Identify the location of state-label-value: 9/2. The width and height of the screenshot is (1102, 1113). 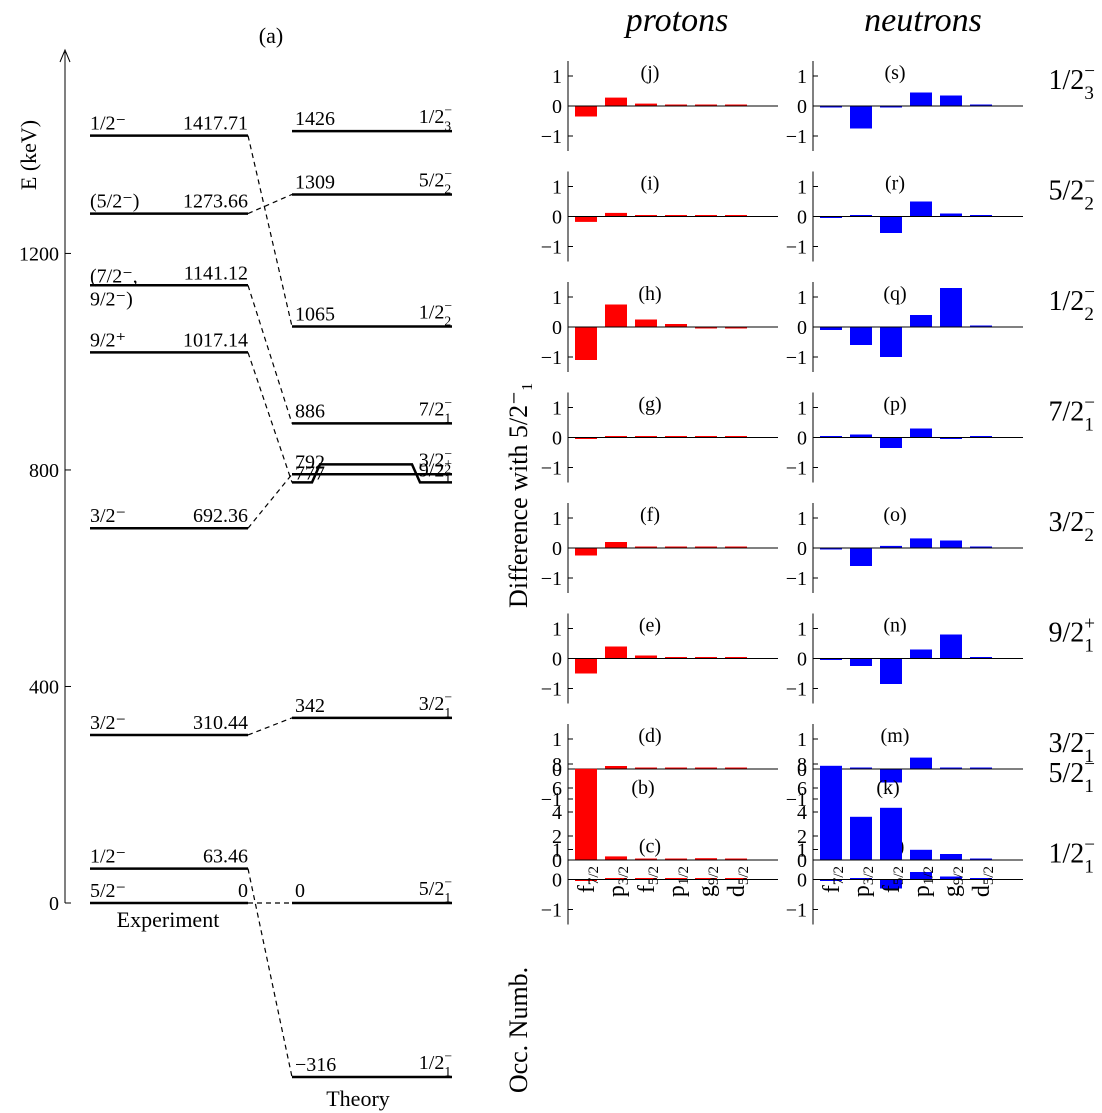
(1066, 633).